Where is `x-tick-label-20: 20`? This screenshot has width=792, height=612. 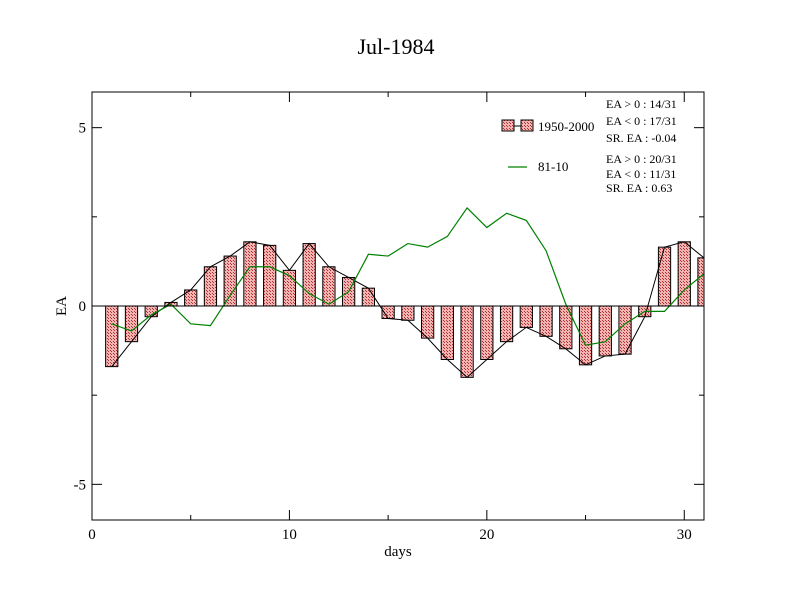
x-tick-label-20: 20 is located at coordinates (486, 535).